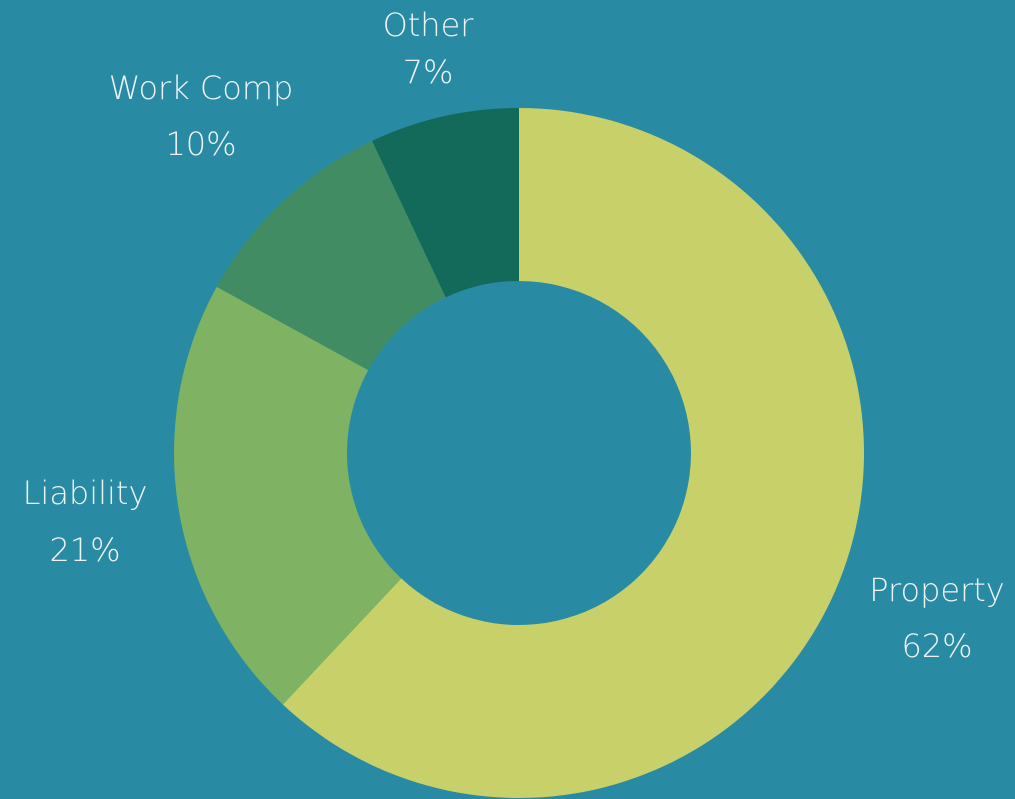  What do you see at coordinates (936, 590) in the screenshot?
I see `segment-label: Property` at bounding box center [936, 590].